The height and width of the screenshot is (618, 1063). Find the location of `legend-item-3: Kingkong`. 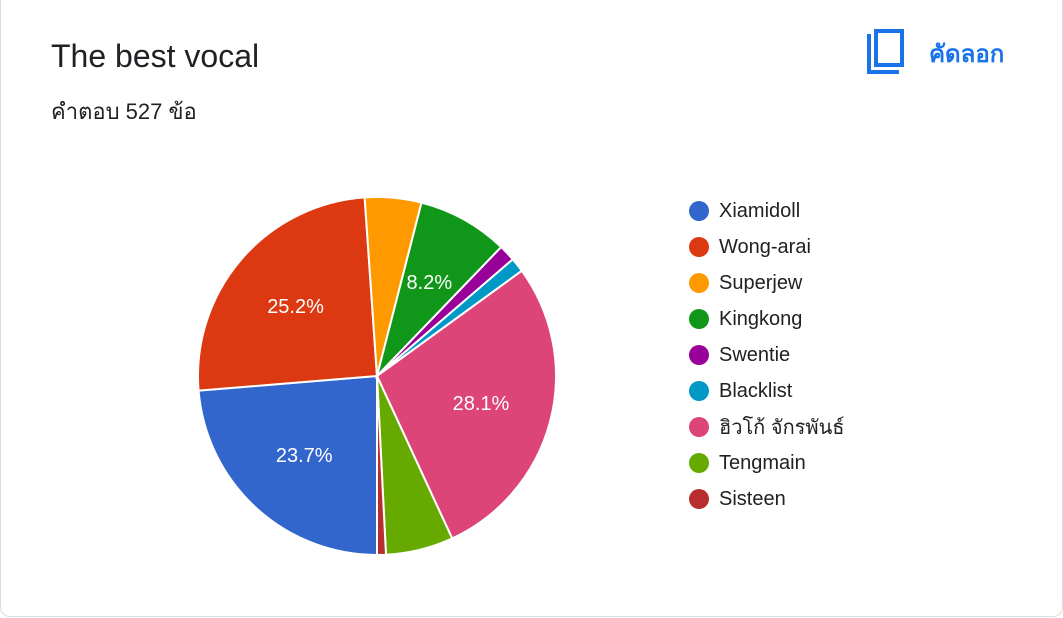

legend-item-3: Kingkong is located at coordinates (766, 319).